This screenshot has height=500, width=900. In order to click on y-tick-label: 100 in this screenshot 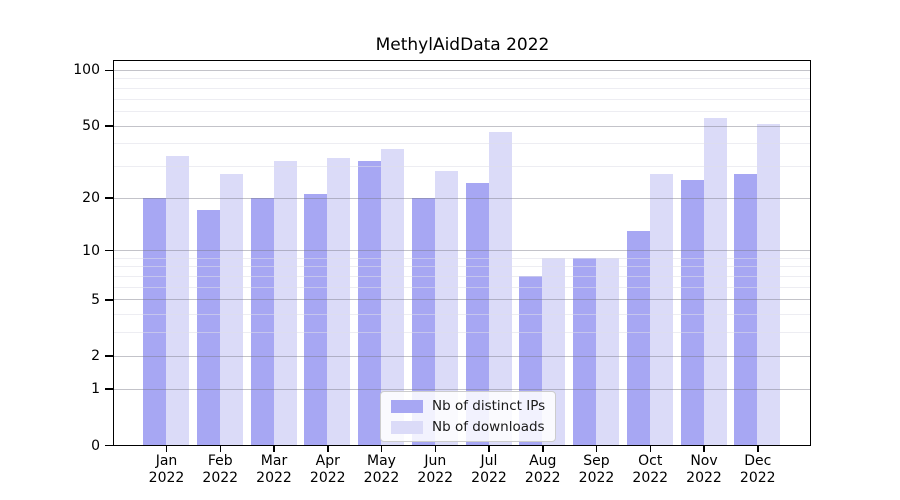, I will do `click(86, 70)`.